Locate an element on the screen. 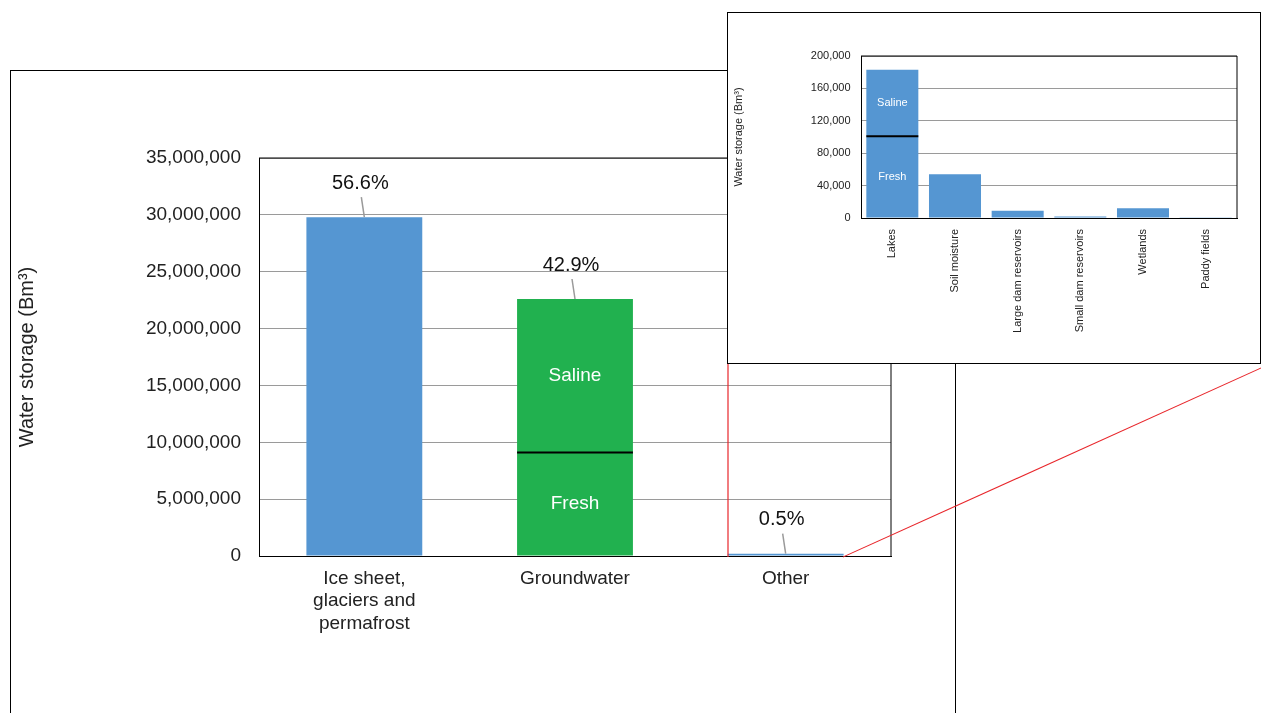  x-tick-label: Lakes is located at coordinates (891, 243).